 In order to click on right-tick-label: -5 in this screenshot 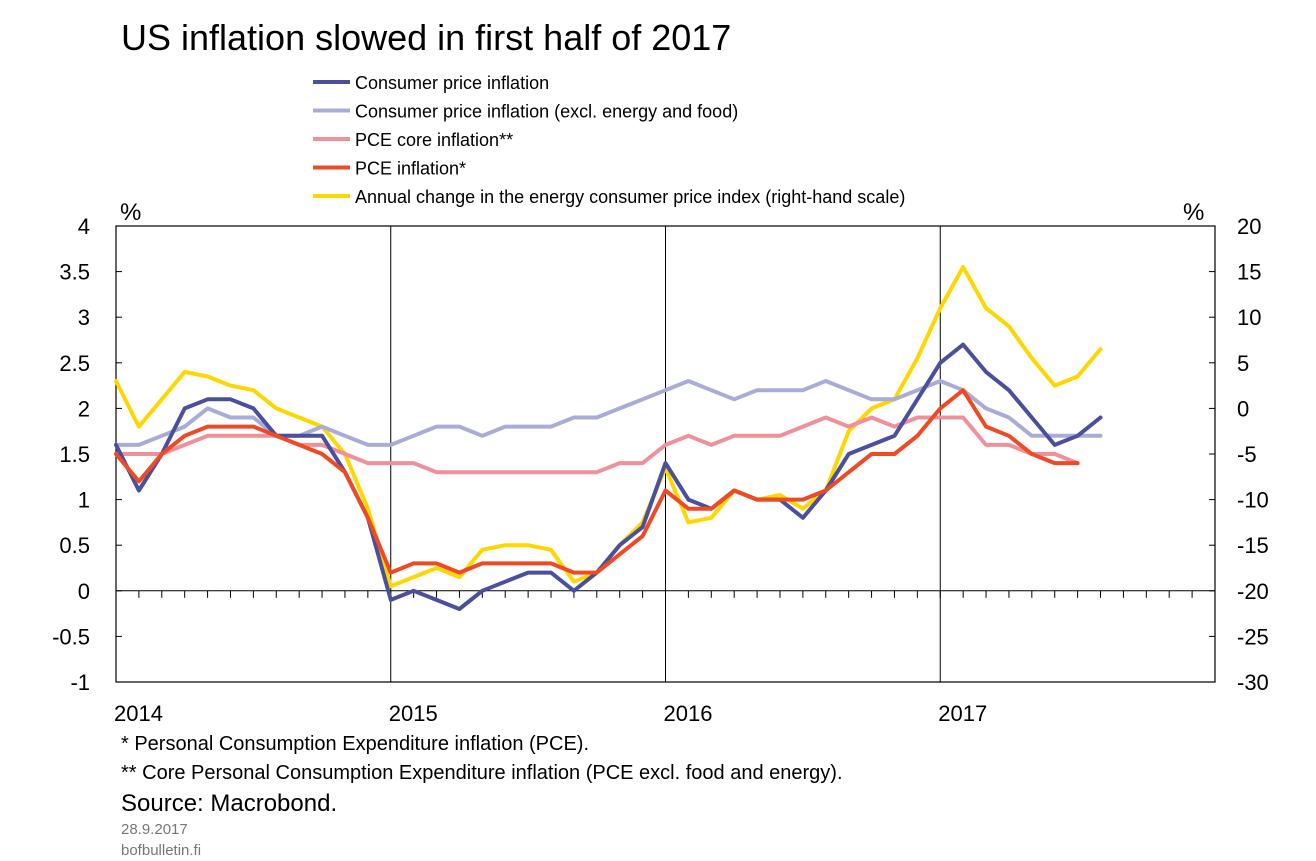, I will do `click(1247, 454)`.